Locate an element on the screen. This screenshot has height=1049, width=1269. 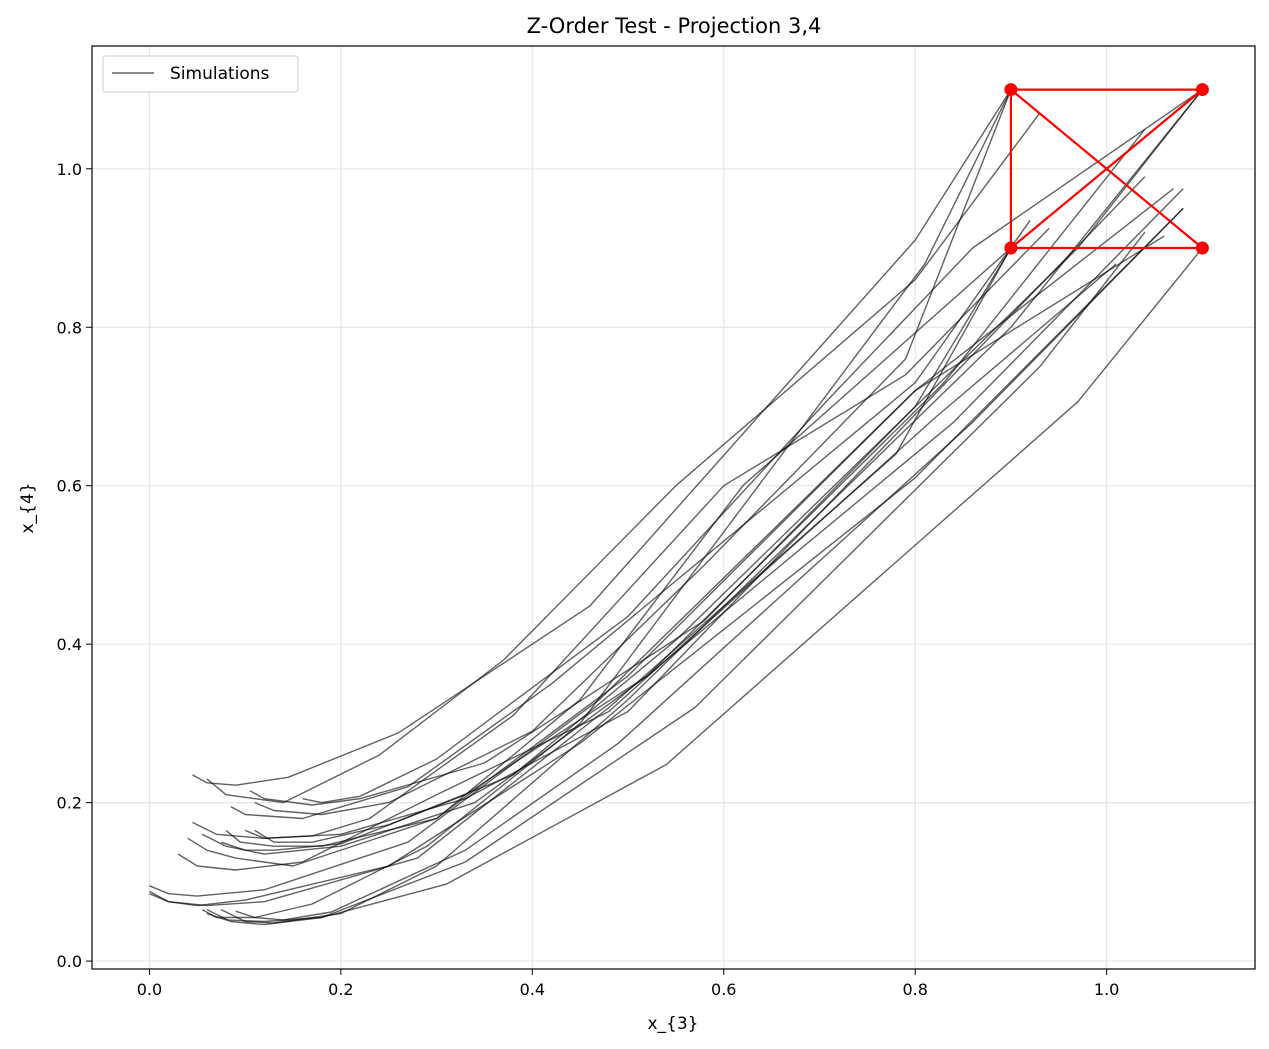
y-tick-label: 0.4 is located at coordinates (69, 644).